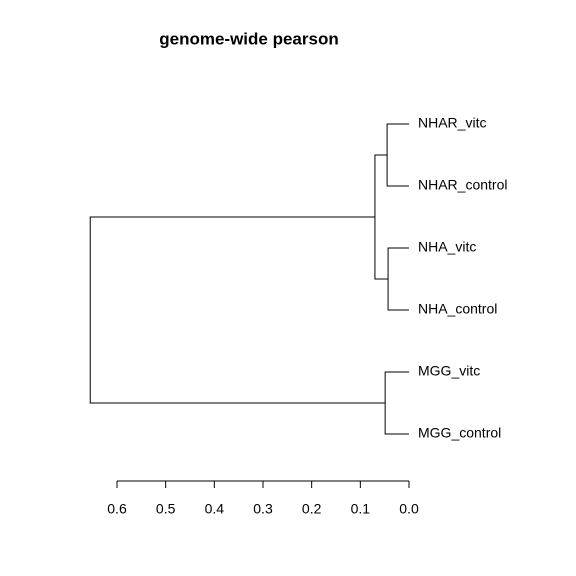  Describe the element at coordinates (409, 509) in the screenshot. I see `x-tick-label: 0.0` at that location.